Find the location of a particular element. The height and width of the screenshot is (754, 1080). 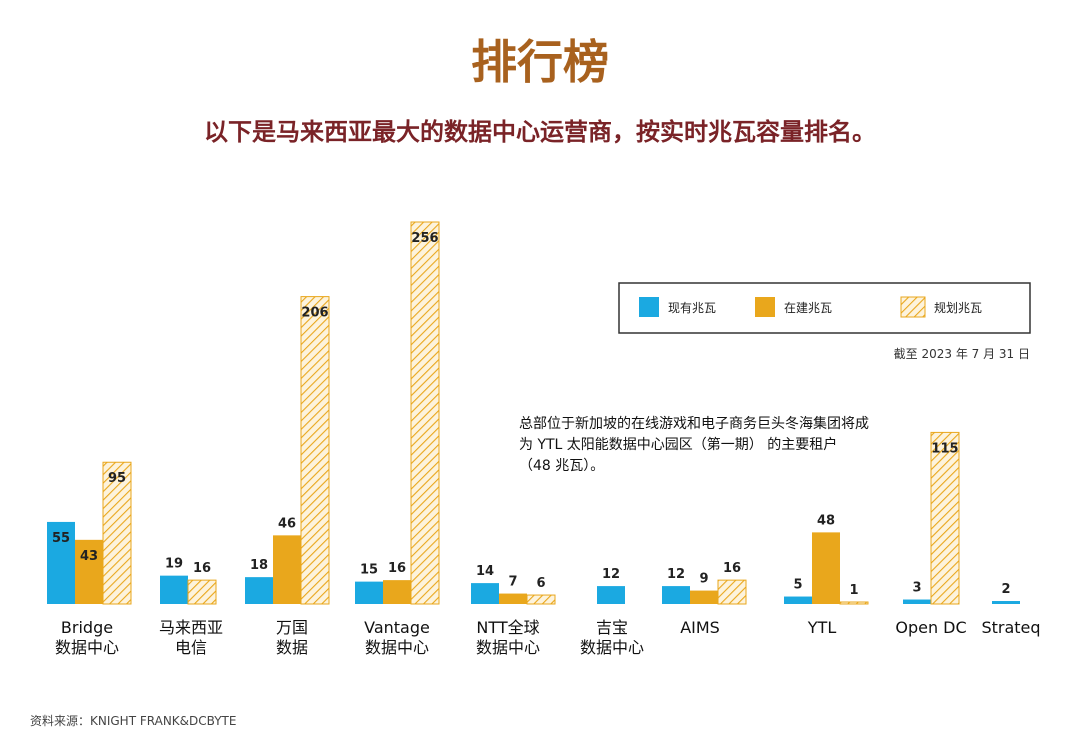

legend-frame is located at coordinates (824, 308).